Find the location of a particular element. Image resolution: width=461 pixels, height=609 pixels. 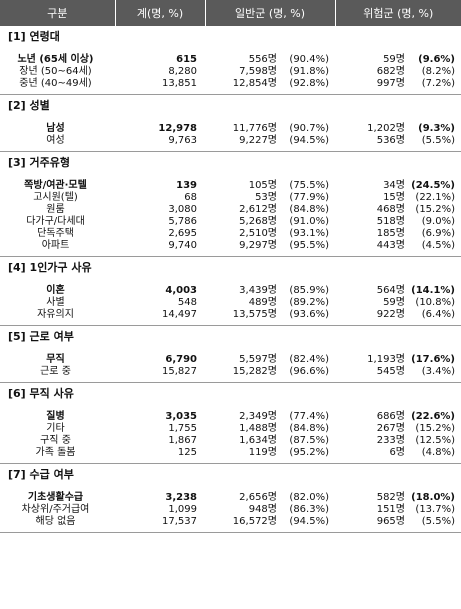

table-row: 쪽방/여관·모텔 139 105명 (75.5%) 34명 (24.5%) is located at coordinates (230, 186).